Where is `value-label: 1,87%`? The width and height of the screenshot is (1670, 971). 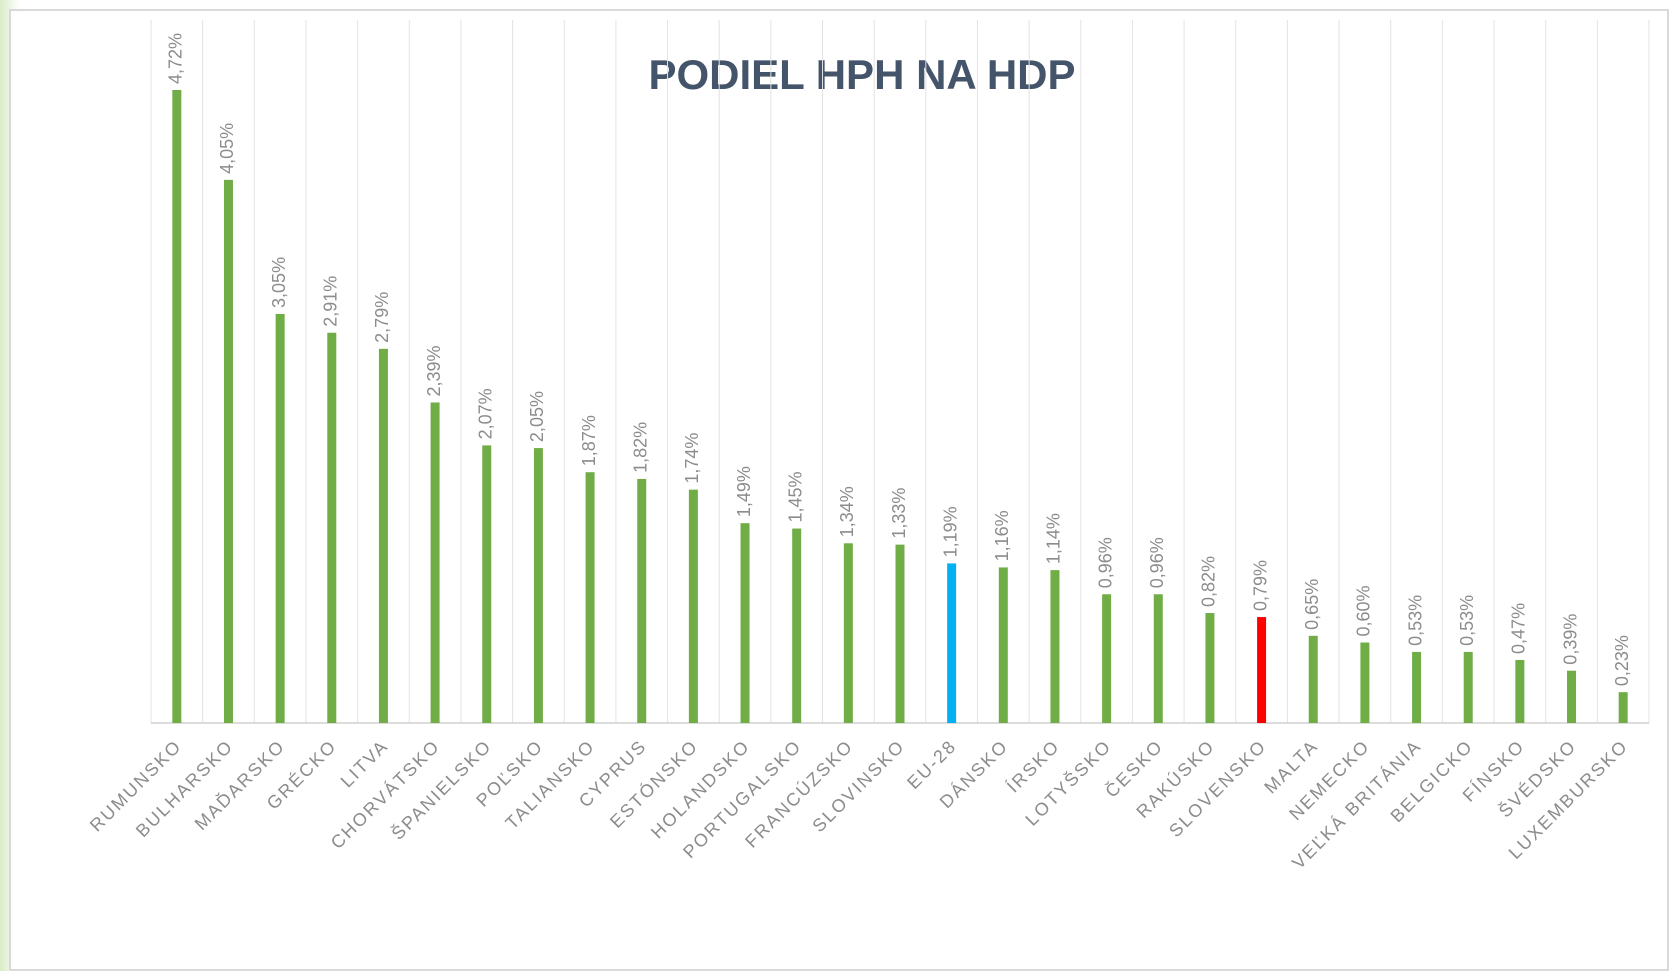
value-label: 1,87% is located at coordinates (589, 440).